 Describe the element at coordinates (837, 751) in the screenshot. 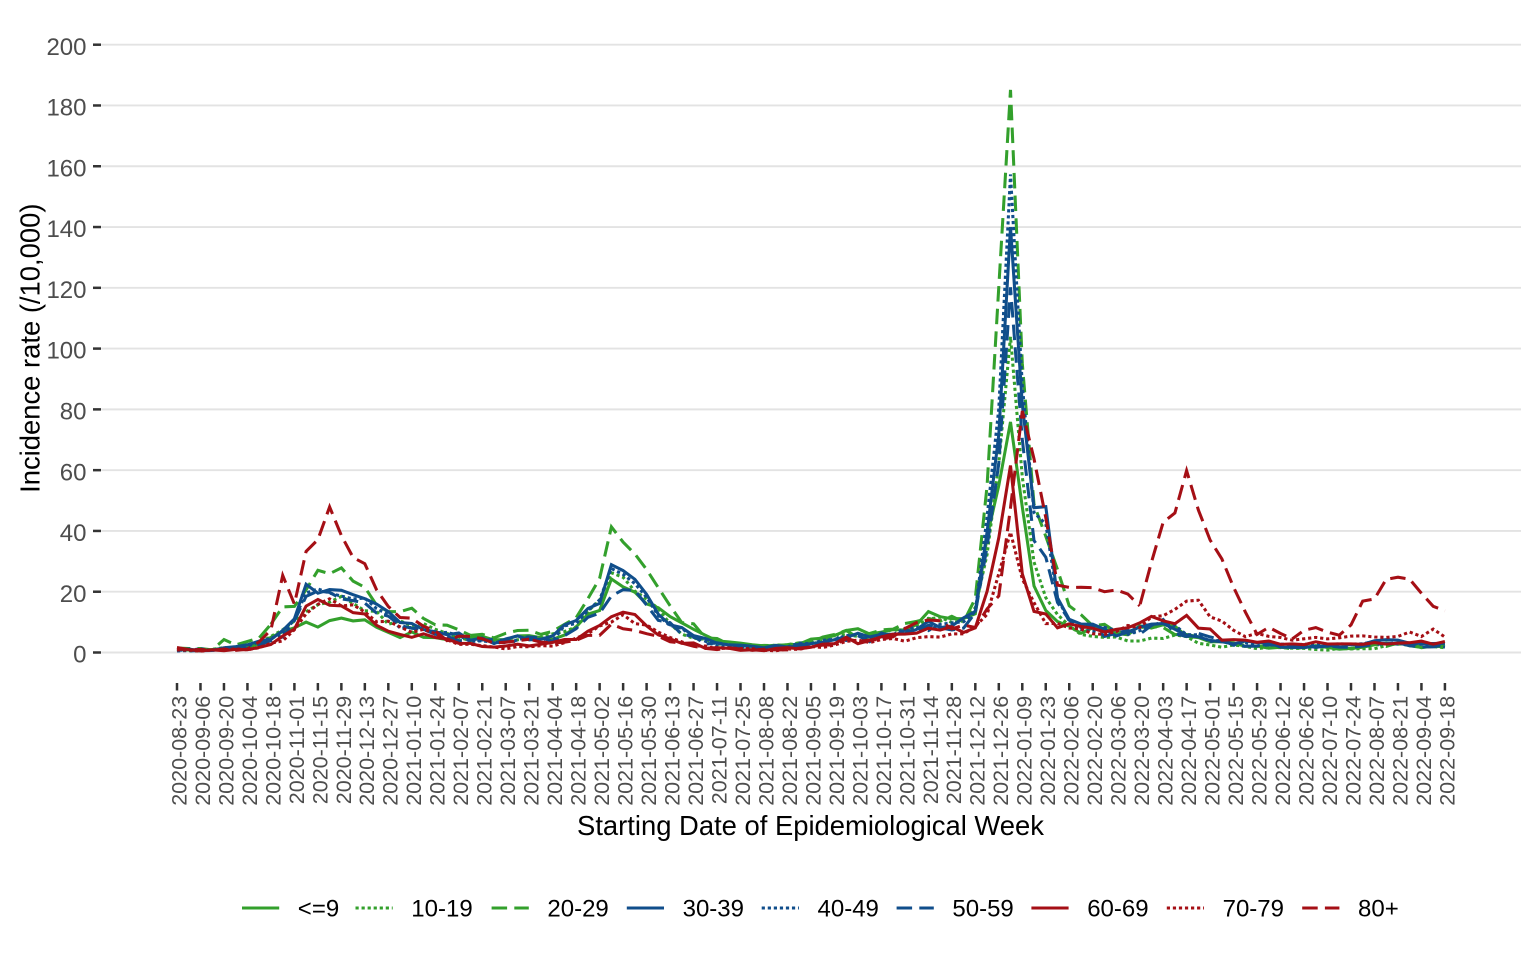

I see `svg-text: 2021-09-19` at that location.